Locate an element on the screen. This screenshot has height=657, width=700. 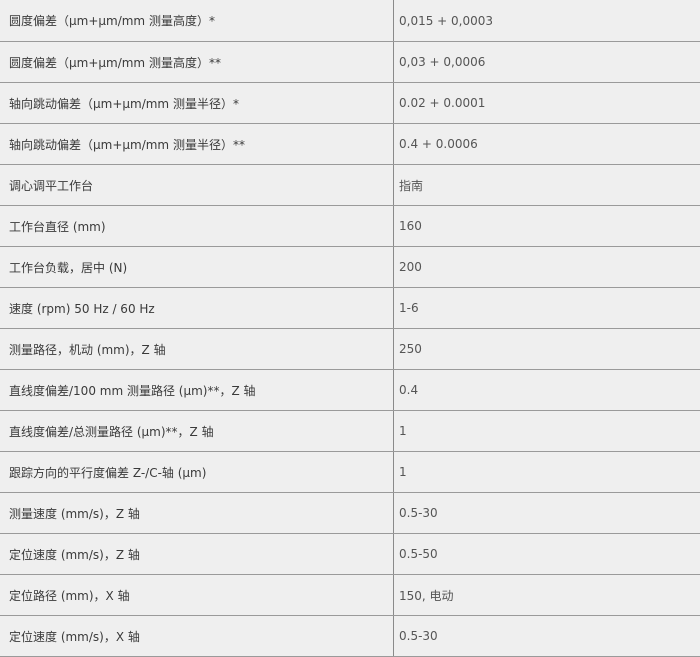
spec-value: 0.4 + 0.0006 is located at coordinates (547, 144).